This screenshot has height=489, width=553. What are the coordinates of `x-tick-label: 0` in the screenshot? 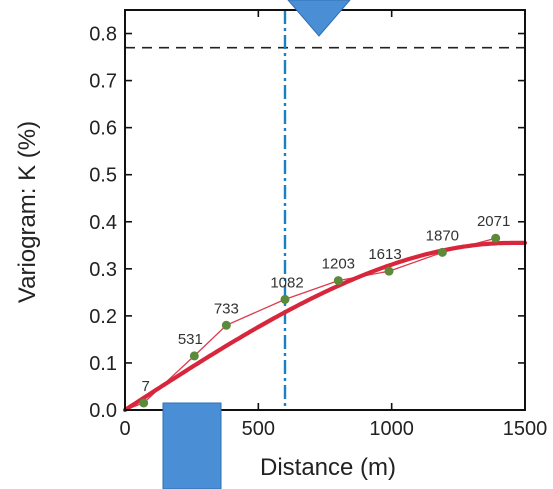 It's located at (124, 429).